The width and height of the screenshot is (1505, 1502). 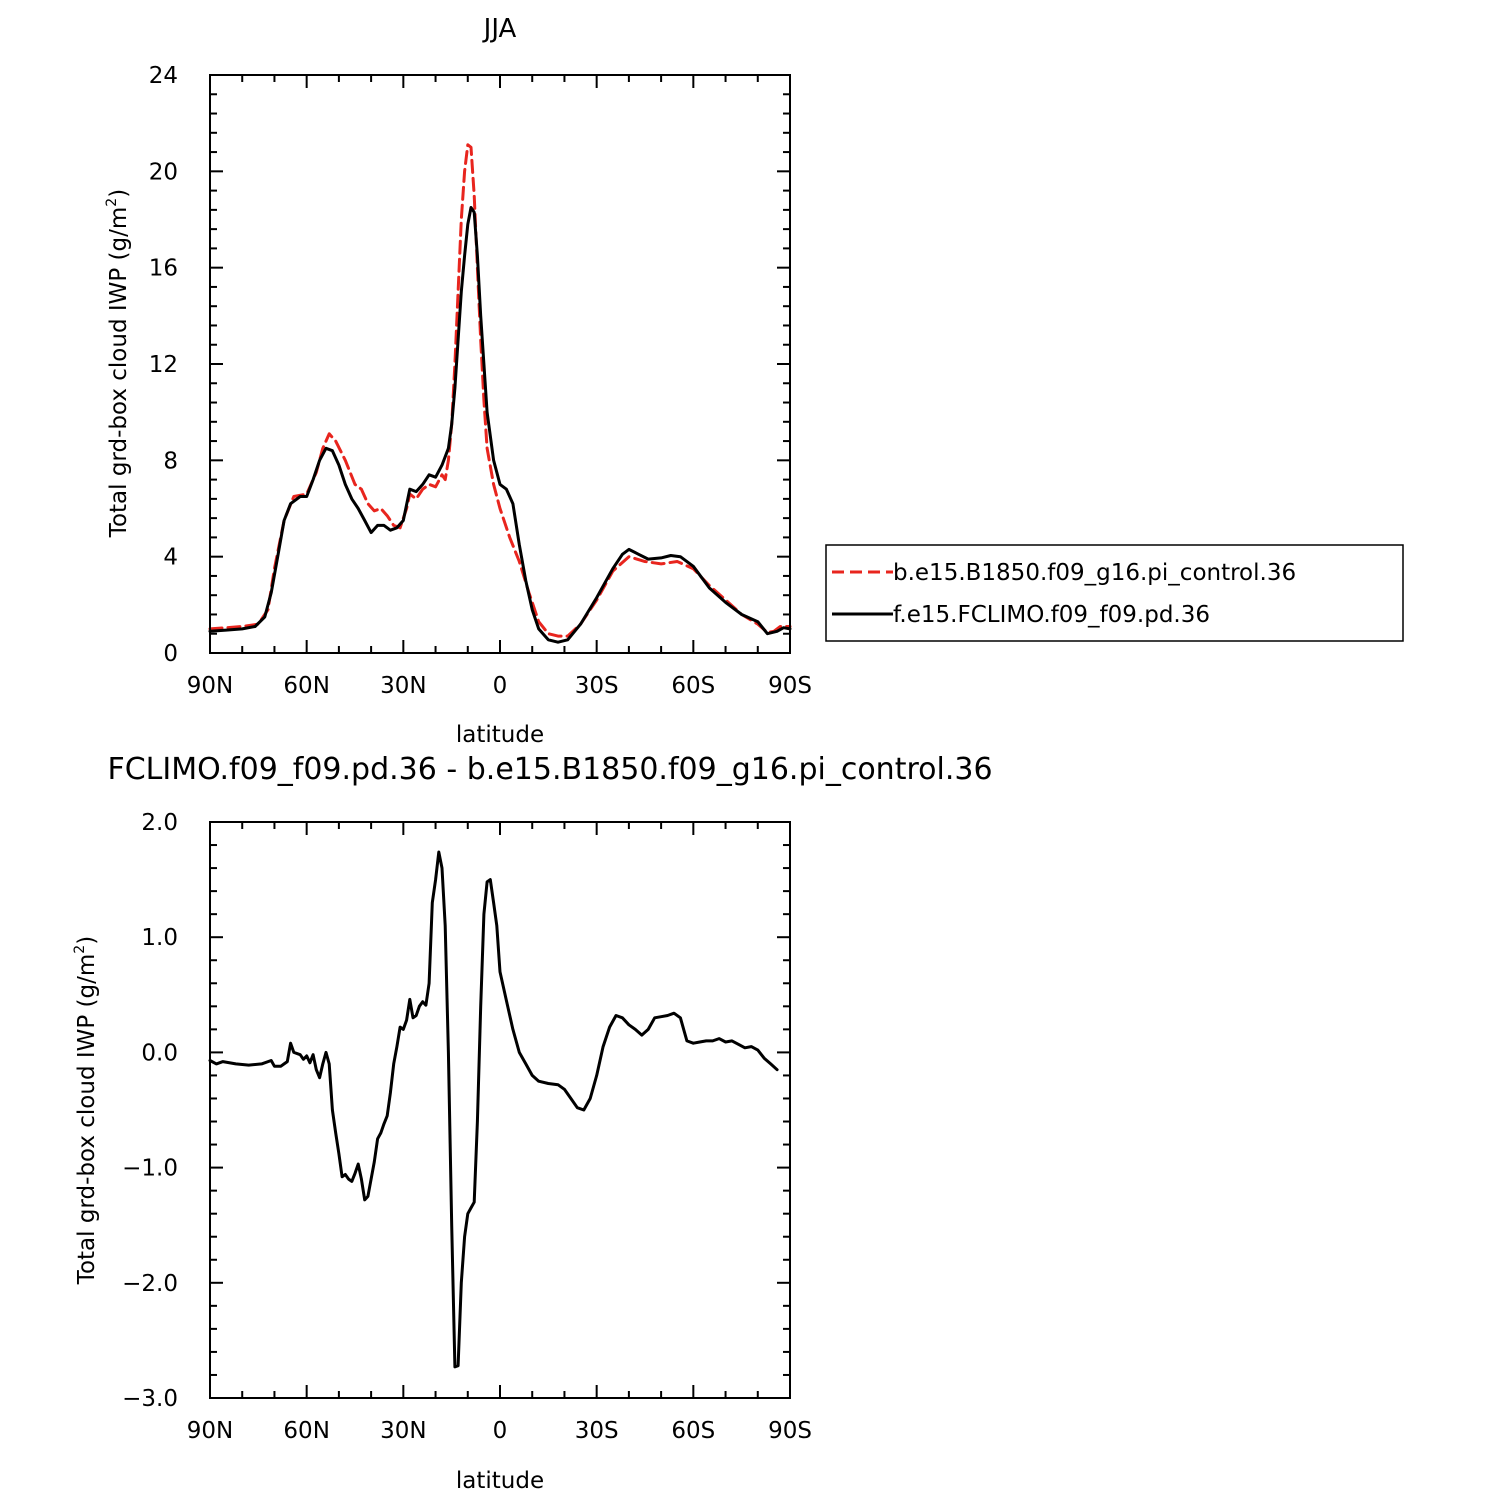 What do you see at coordinates (170, 461) in the screenshot?
I see `top-y-tick-label: 8` at bounding box center [170, 461].